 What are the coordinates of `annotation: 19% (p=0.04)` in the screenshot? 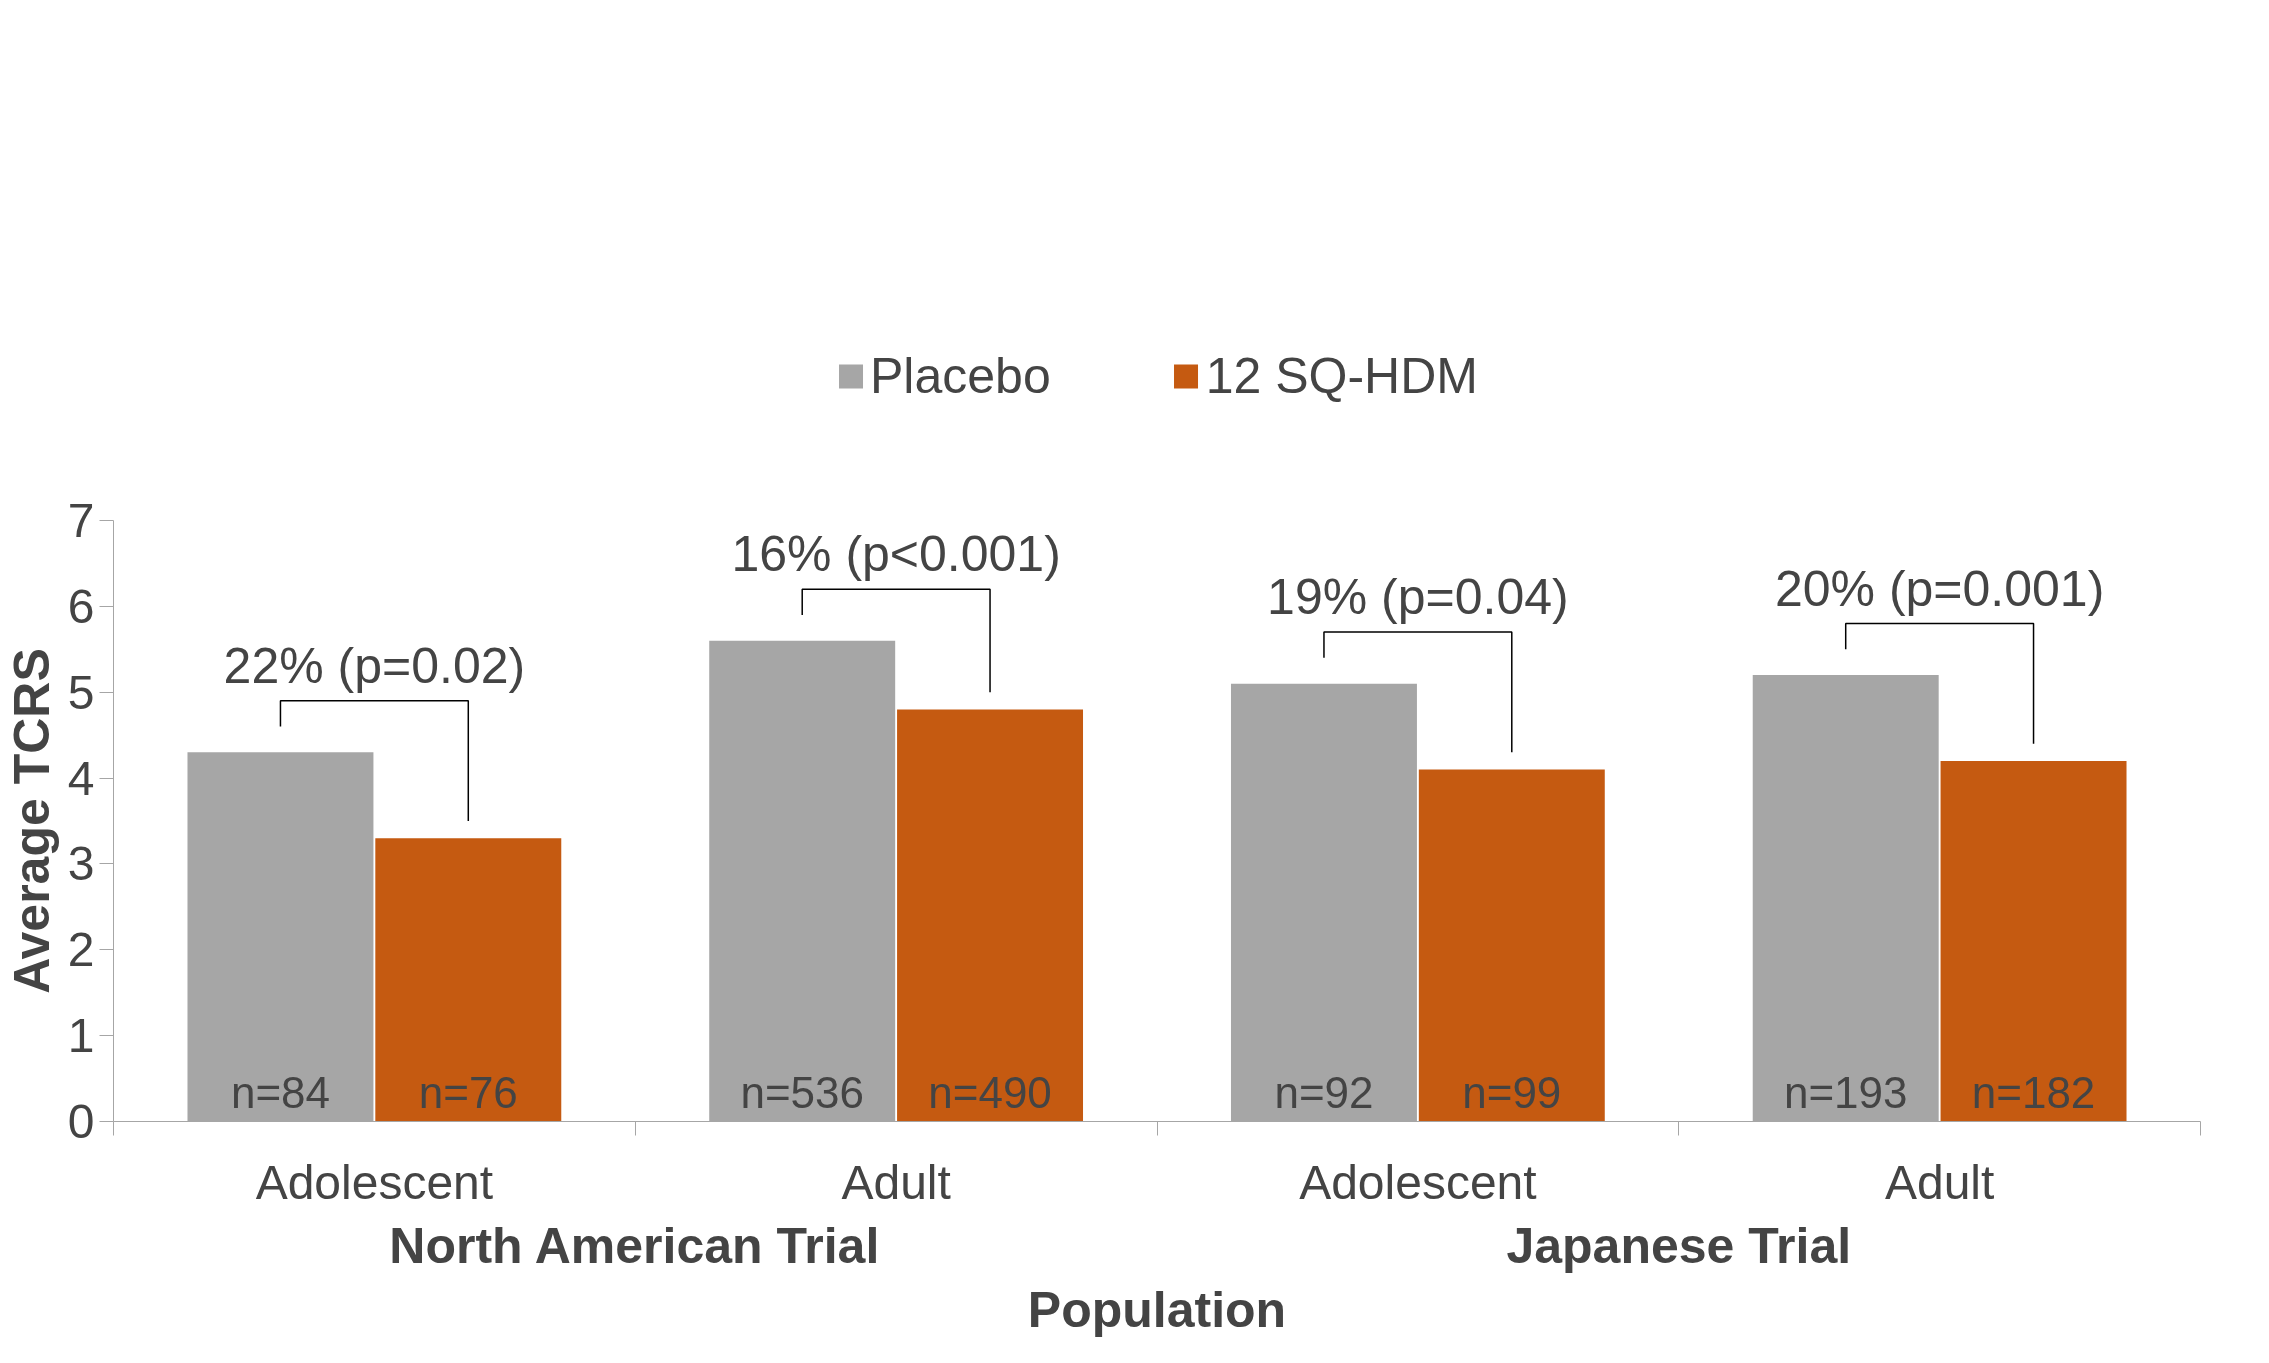 It's located at (1418, 597).